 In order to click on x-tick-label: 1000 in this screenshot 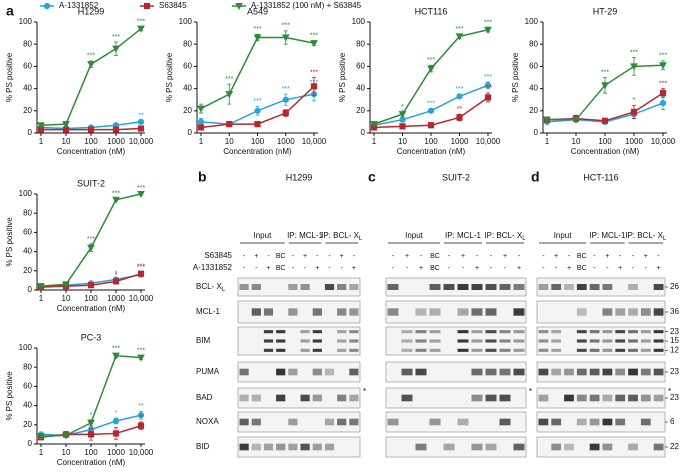, I will do `click(286, 141)`.